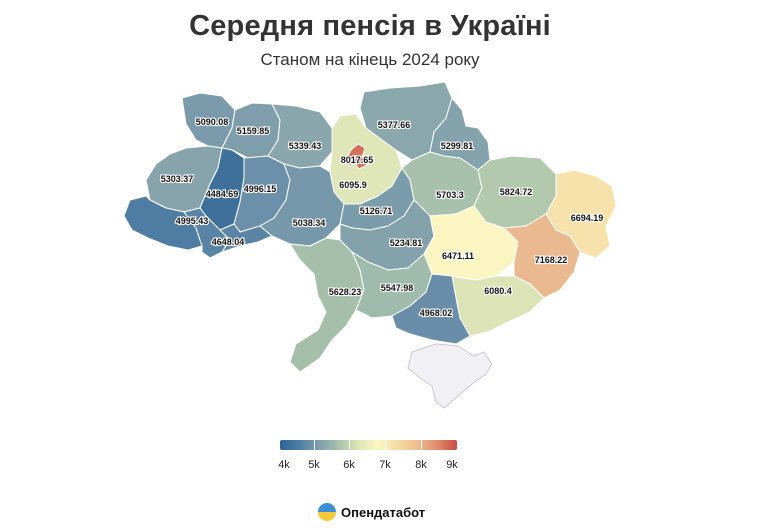 The image size is (778, 532). What do you see at coordinates (452, 465) in the screenshot?
I see `legend-tick-label: 9k` at bounding box center [452, 465].